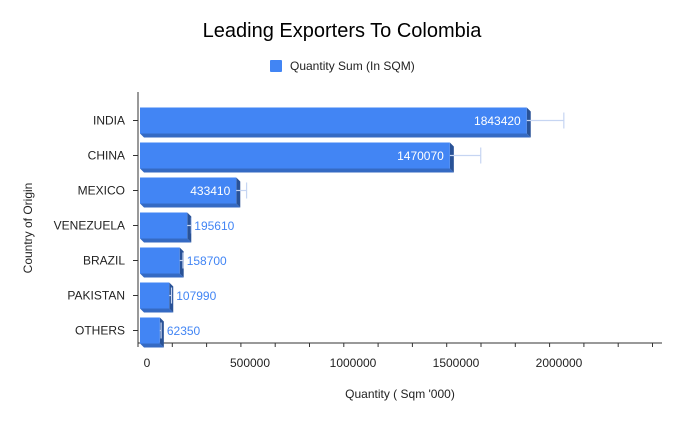 This screenshot has height=423, width=684. What do you see at coordinates (104, 261) in the screenshot?
I see `category-label: BRAZIL` at bounding box center [104, 261].